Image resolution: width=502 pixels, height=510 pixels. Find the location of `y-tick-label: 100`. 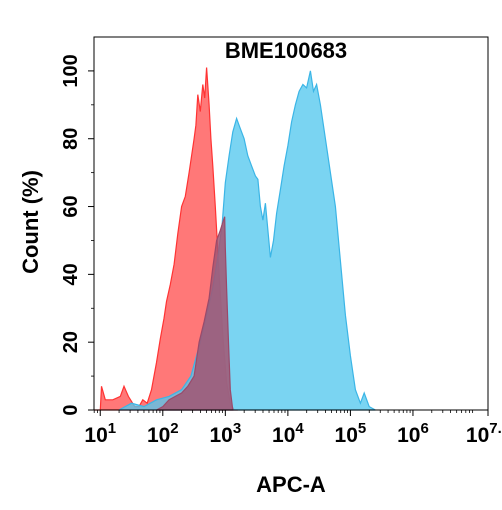

y-tick-label: 100 is located at coordinates (71, 70).